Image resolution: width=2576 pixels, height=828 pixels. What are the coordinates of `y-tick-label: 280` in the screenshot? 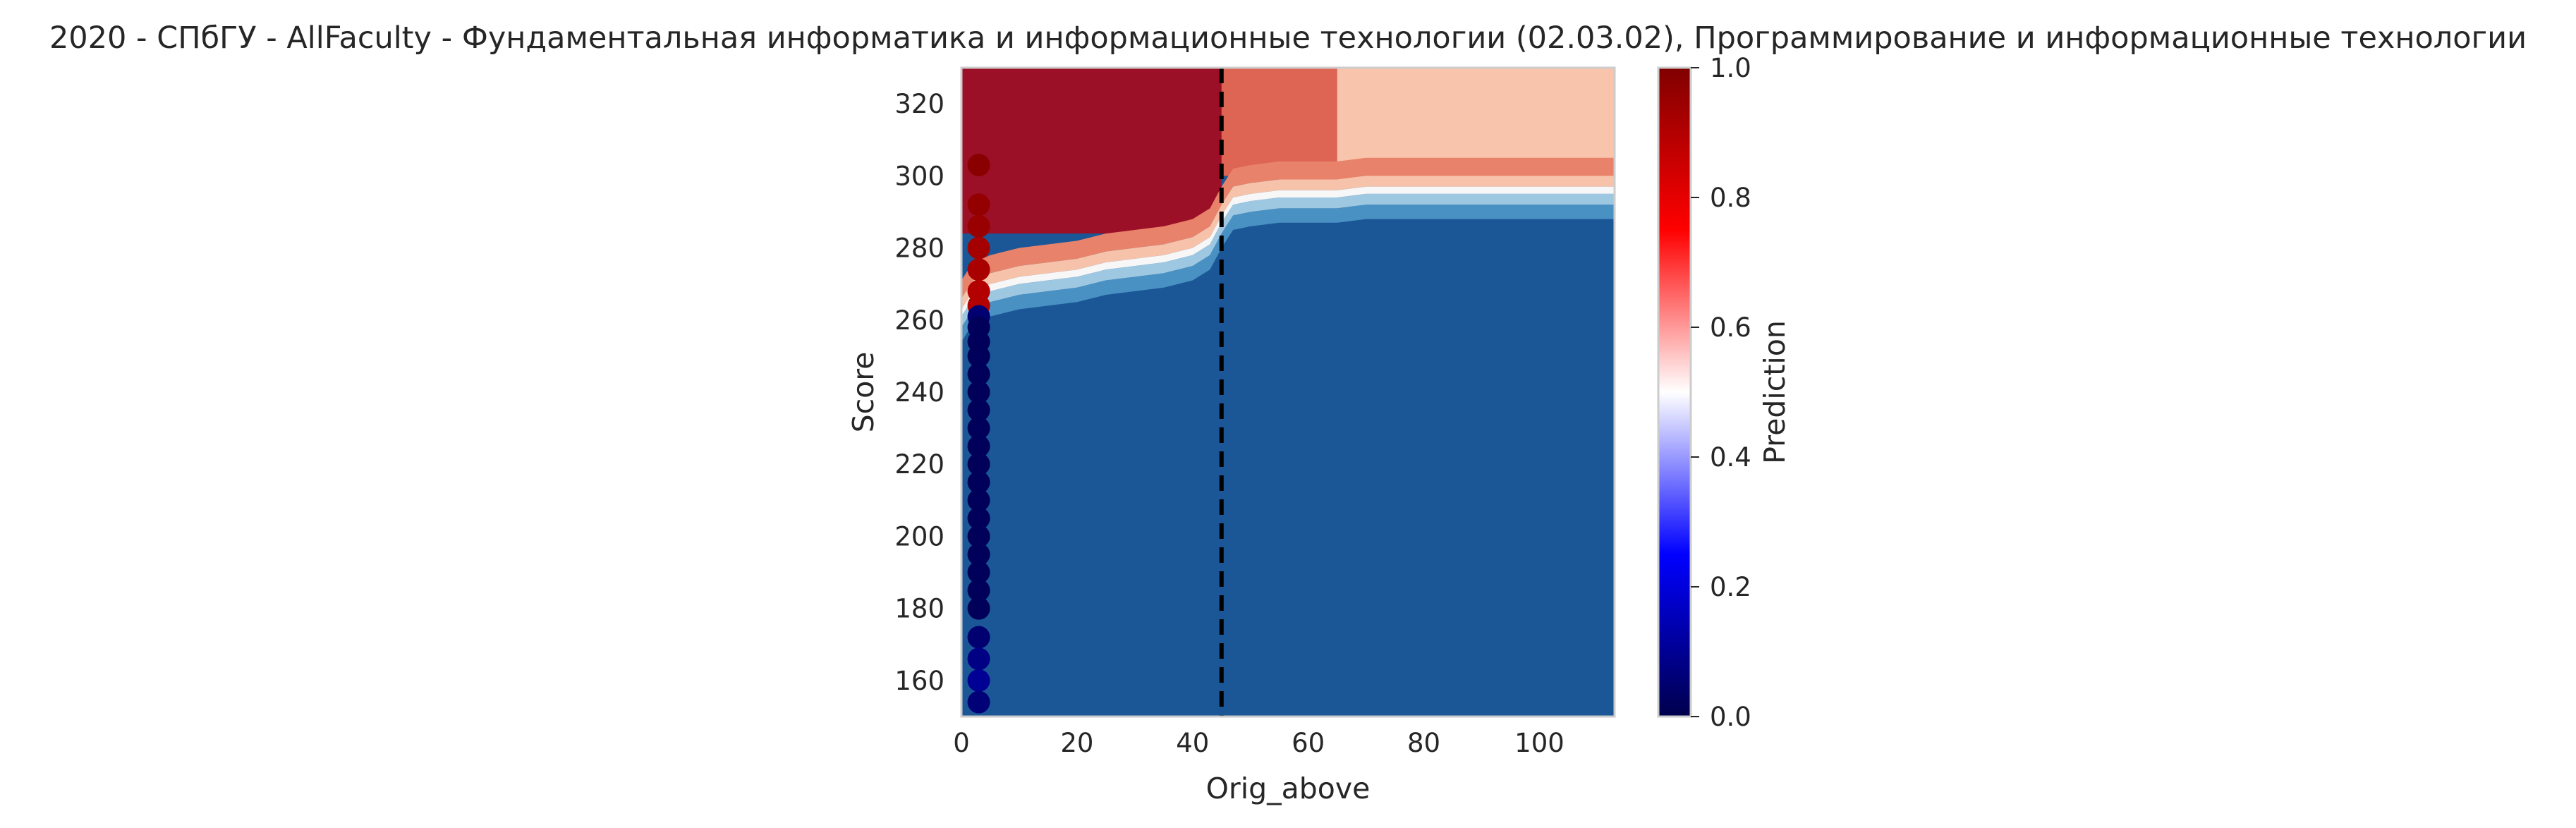 It's located at (919, 248).